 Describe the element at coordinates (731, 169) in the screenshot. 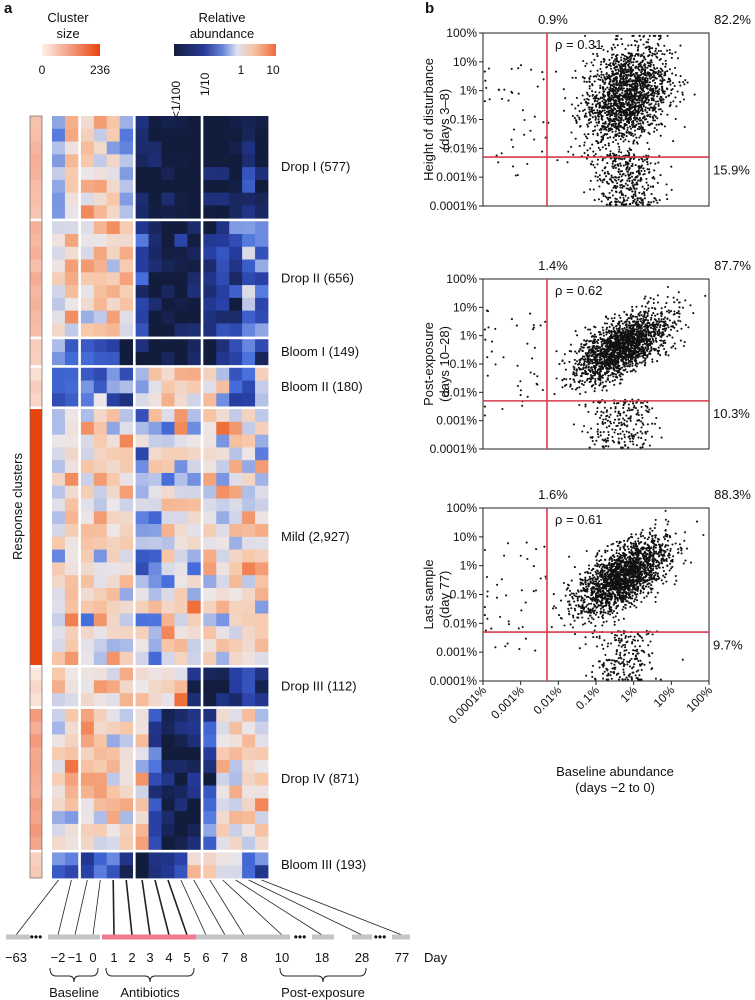

I see `quadrant-bottom-right-percent: 15.9%` at that location.